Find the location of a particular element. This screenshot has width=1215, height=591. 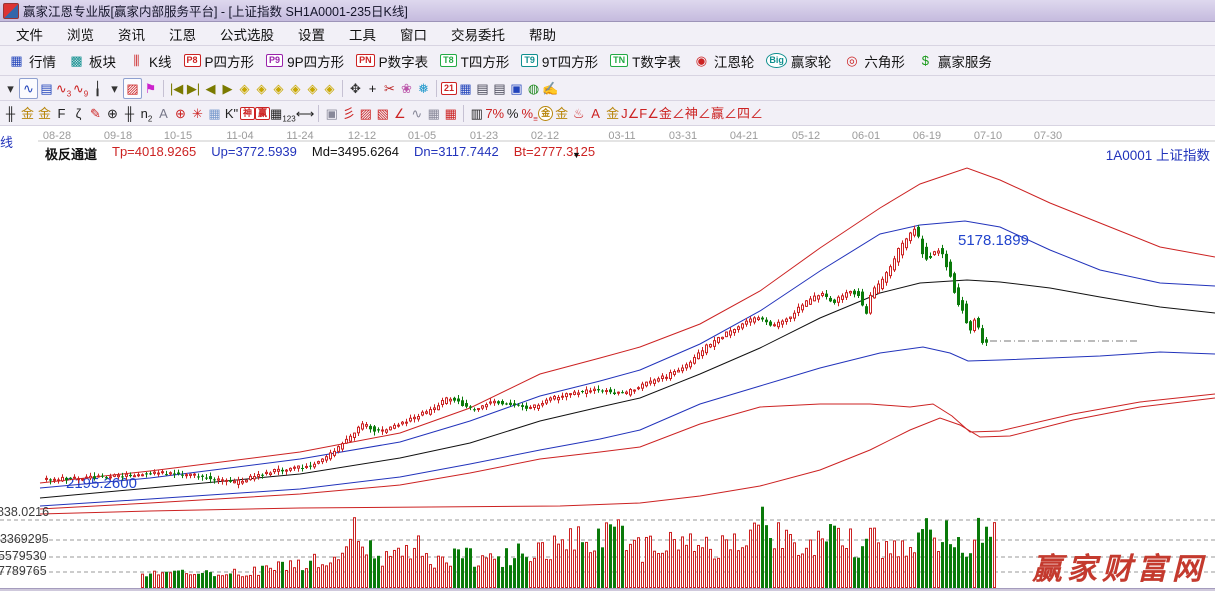

gold-lines-tool-icon: 金 is located at coordinates (562, 113).